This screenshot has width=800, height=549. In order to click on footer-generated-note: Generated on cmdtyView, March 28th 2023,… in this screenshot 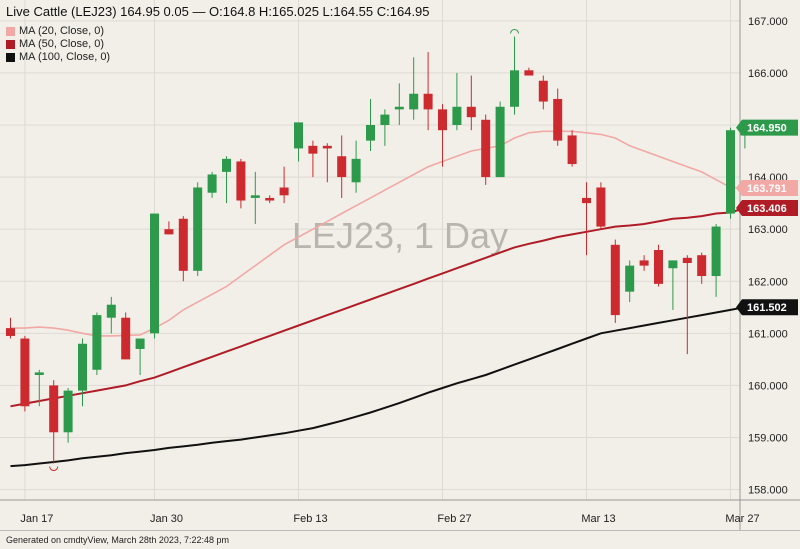, I will do `click(400, 539)`.